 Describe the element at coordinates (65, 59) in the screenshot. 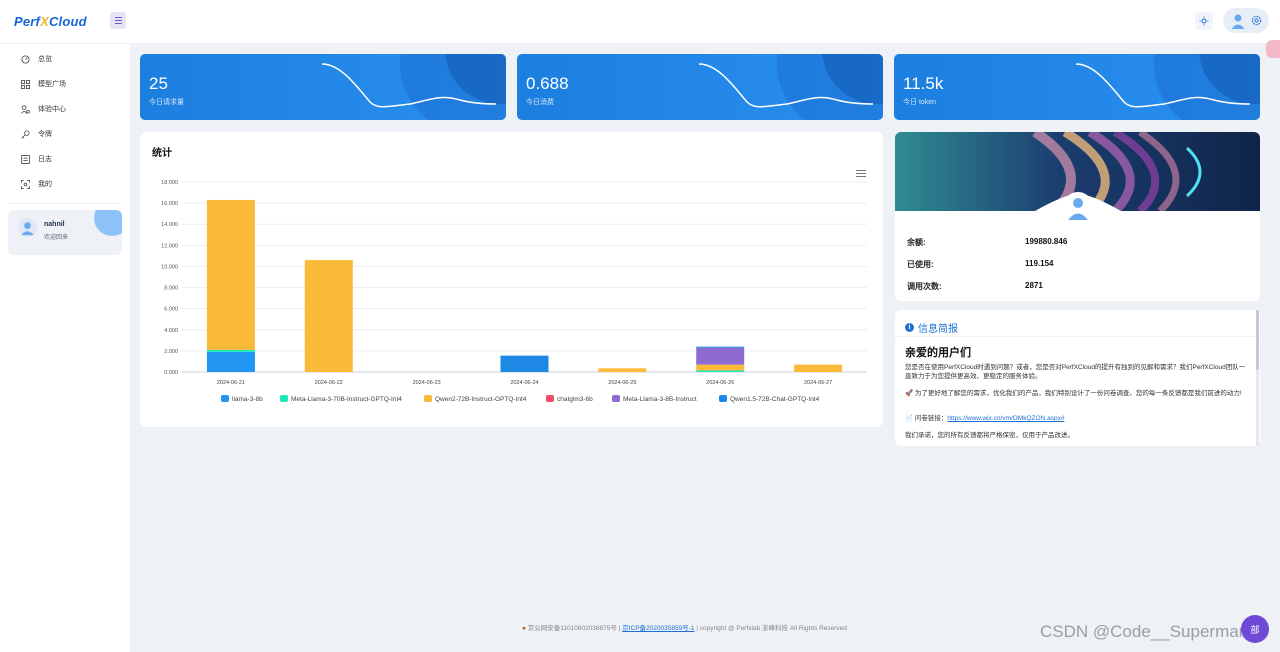

I see `sidebar-item-overview: 总览` at that location.